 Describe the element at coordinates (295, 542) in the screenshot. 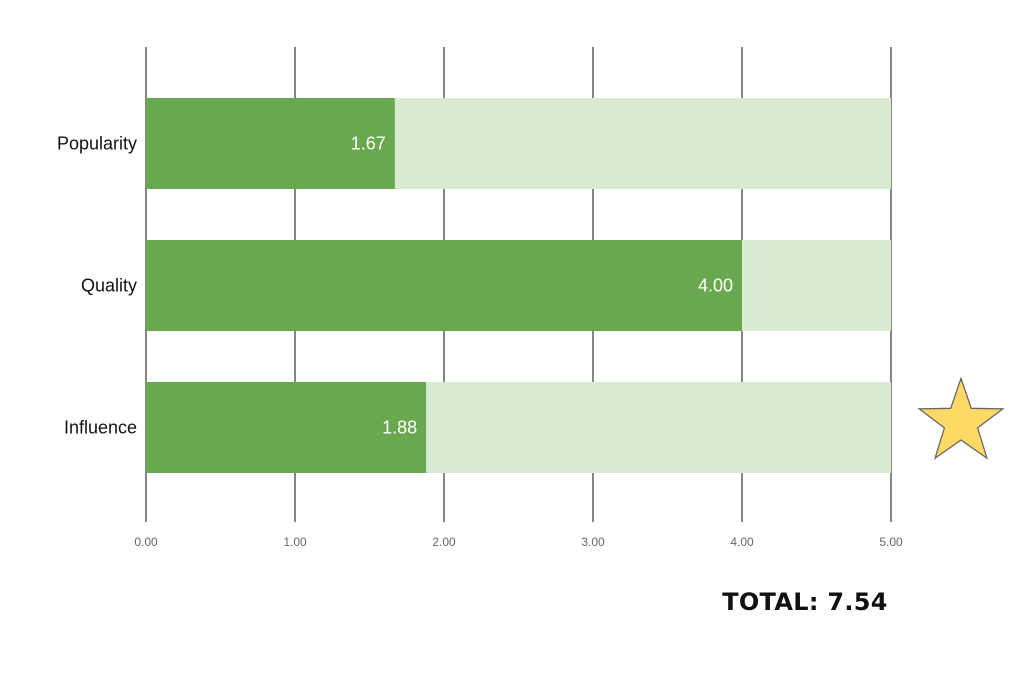

I see `x-tick-label-1: 1.00` at that location.